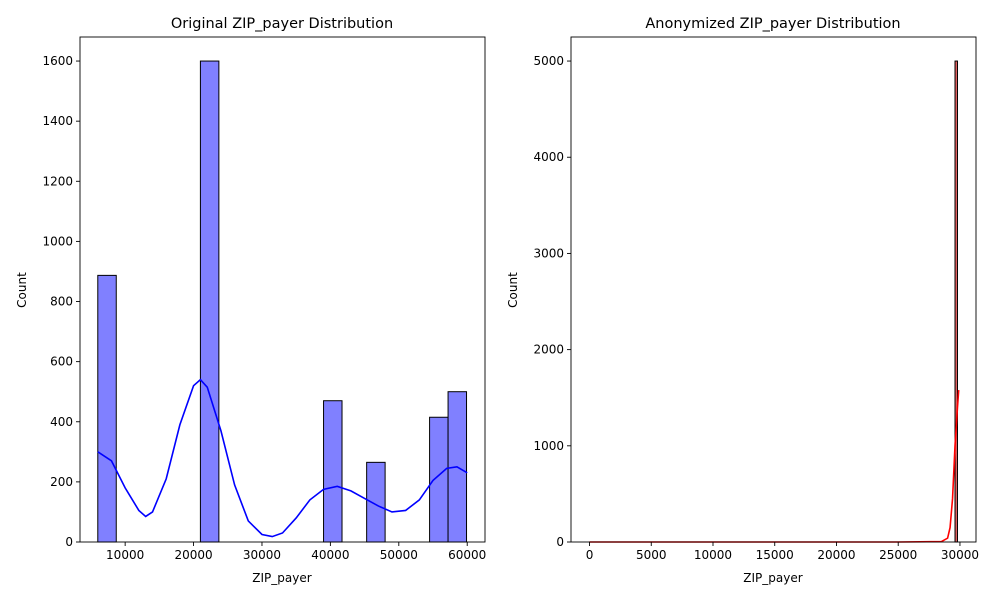  What do you see at coordinates (399, 555) in the screenshot?
I see `x-tick-label: 50000` at bounding box center [399, 555].